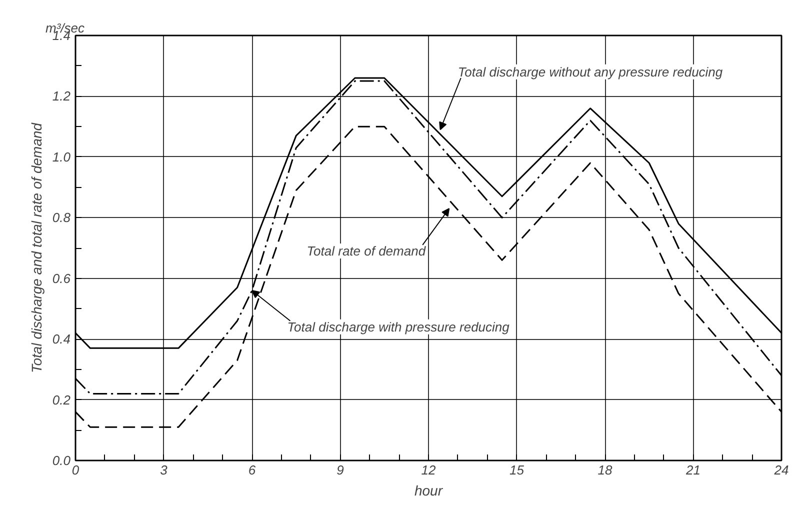  What do you see at coordinates (62, 156) in the screenshot?
I see `y-tick-label: 1.0` at bounding box center [62, 156].